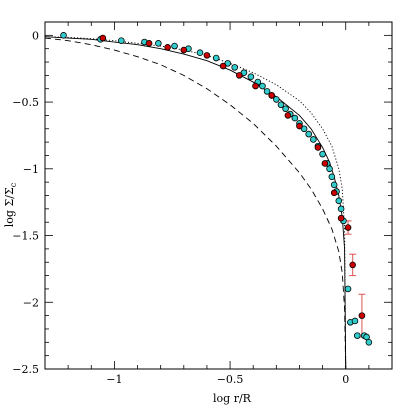 The image size is (415, 415). I want to click on y-tick-label: −1.5, so click(25, 236).